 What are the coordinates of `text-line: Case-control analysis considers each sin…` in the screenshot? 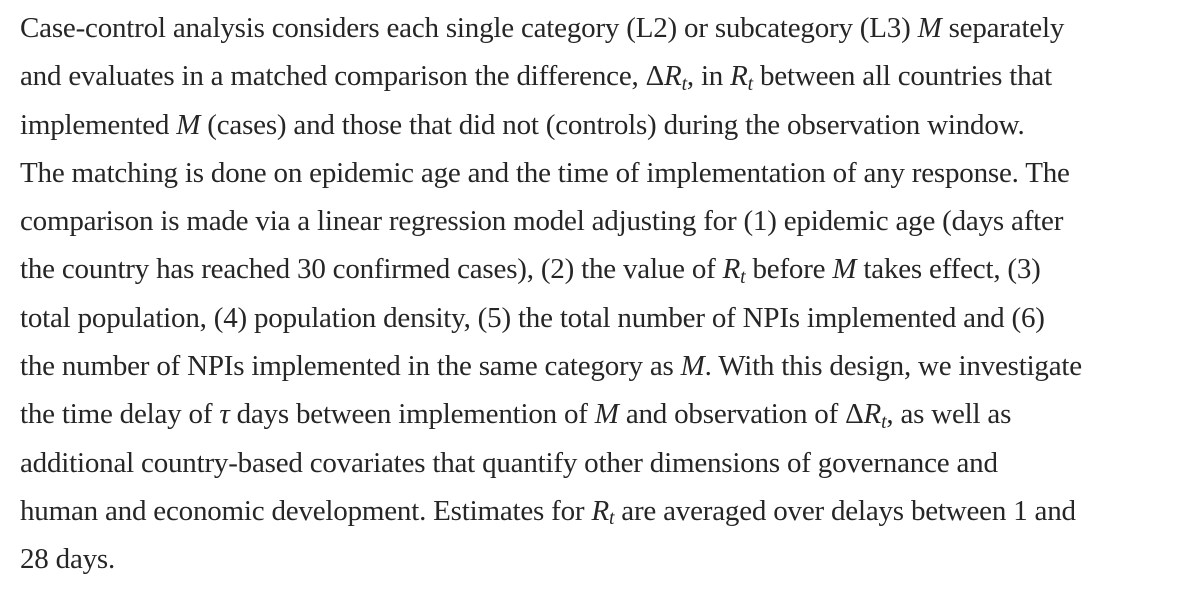 It's located at (610, 28).